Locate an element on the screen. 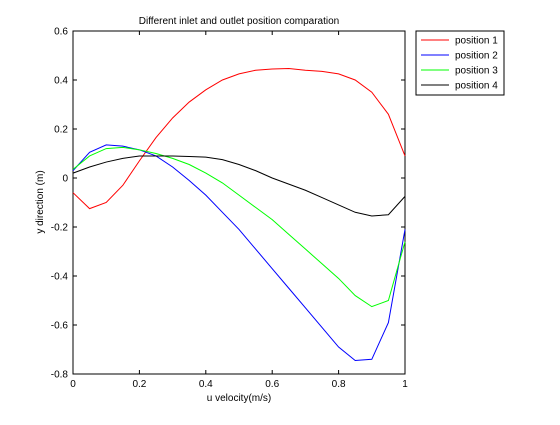  legend-label-3: position 3 is located at coordinates (476, 71).